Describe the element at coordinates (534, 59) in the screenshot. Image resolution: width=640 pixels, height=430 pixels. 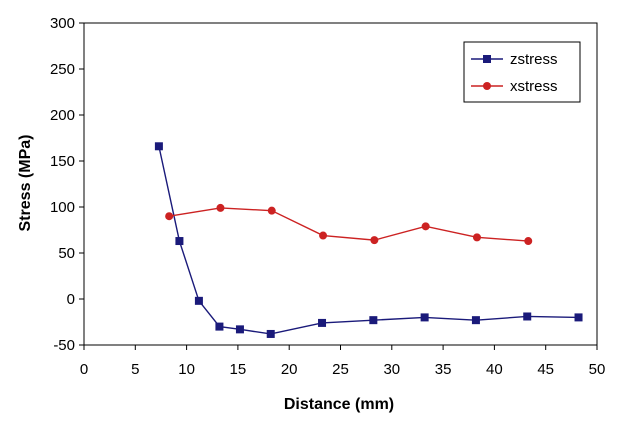
I see `legend-label-zstress: zstress` at that location.